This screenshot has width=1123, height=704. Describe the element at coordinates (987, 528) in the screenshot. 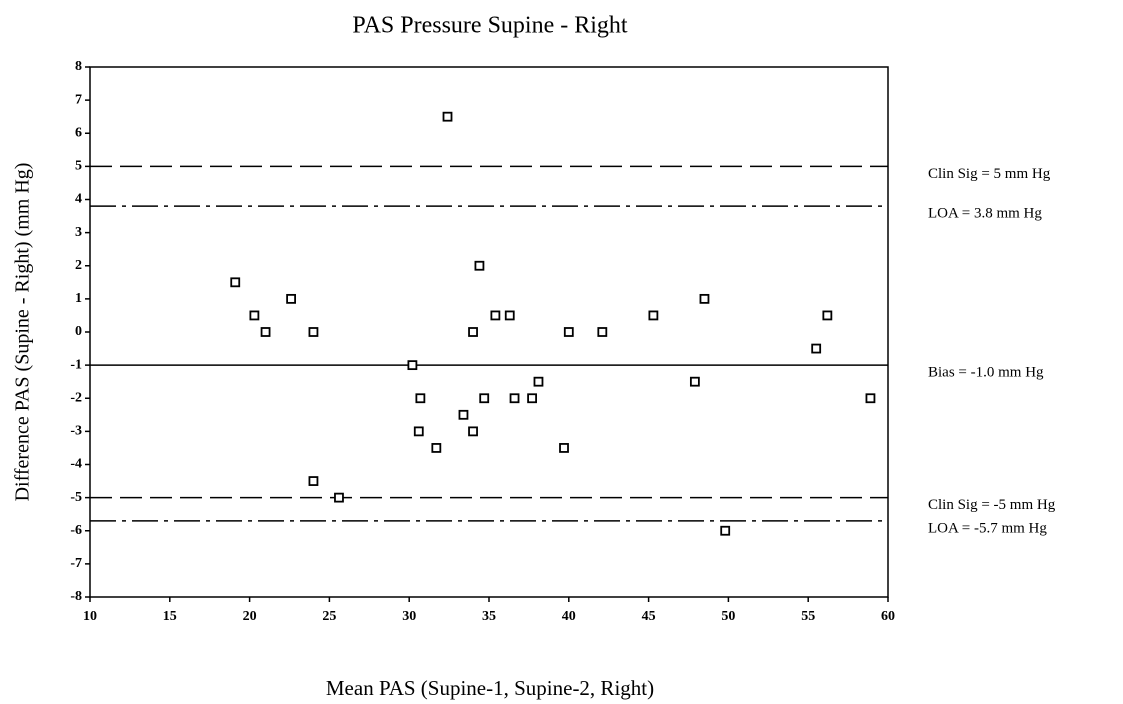

I see `reference-label: LOA = -5.7 mm Hg` at that location.